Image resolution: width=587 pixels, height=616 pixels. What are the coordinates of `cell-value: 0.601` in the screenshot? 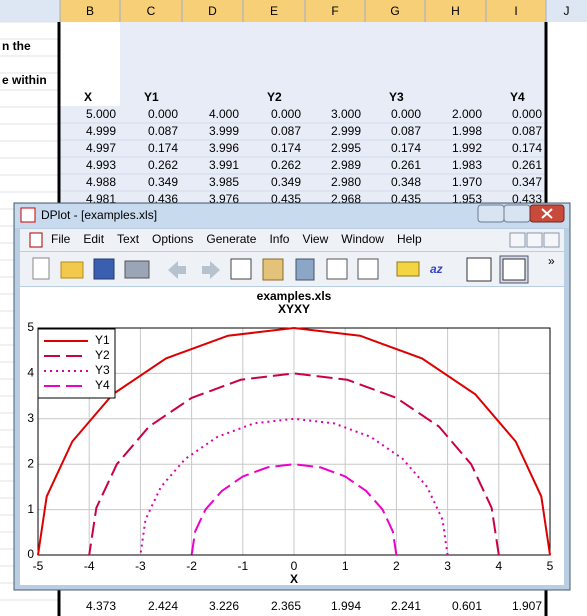 It's located at (467, 606).